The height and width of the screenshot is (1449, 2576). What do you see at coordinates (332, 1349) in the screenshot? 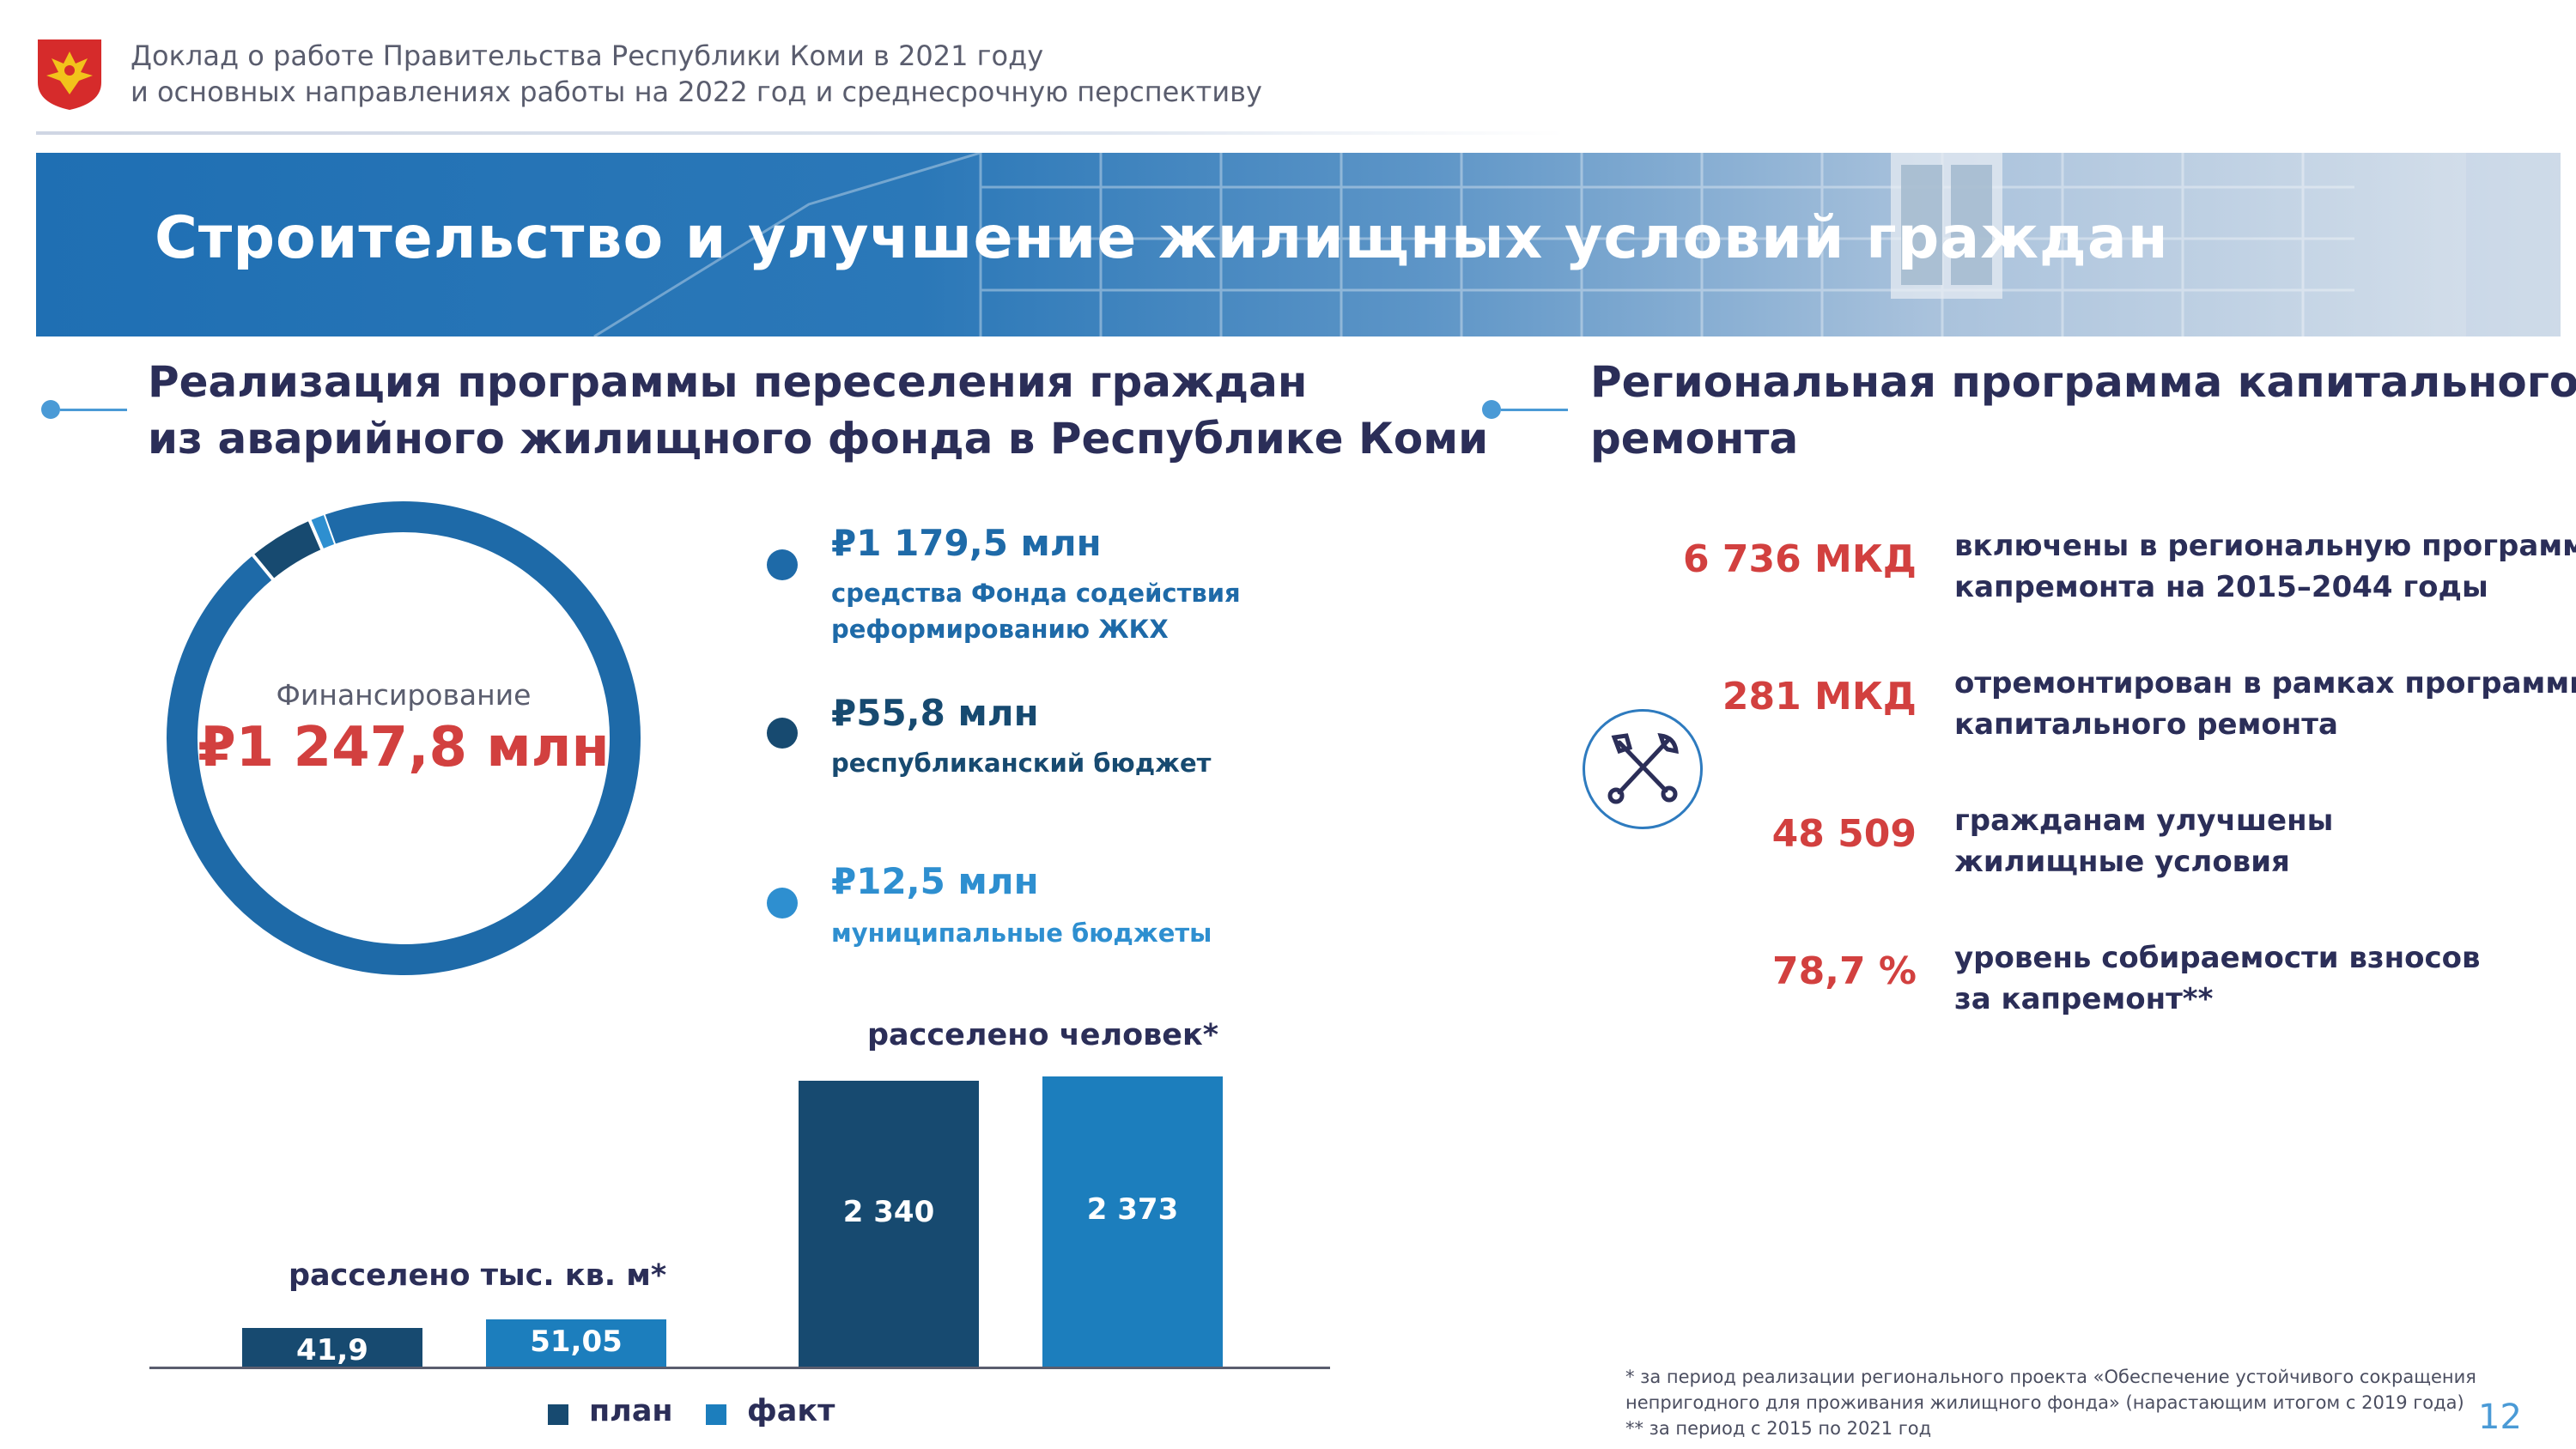
I see `bar-label-area-plan: 41,9` at bounding box center [332, 1349].